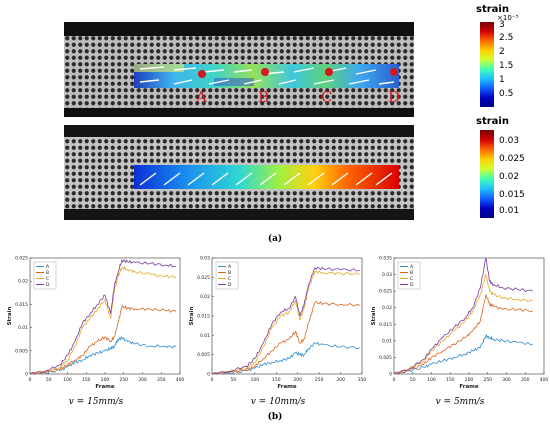 This screenshot has height=428, width=550. Describe the element at coordinates (509, 141) in the screenshot. I see `colorbar-bottom-tick: 0.03` at that location.